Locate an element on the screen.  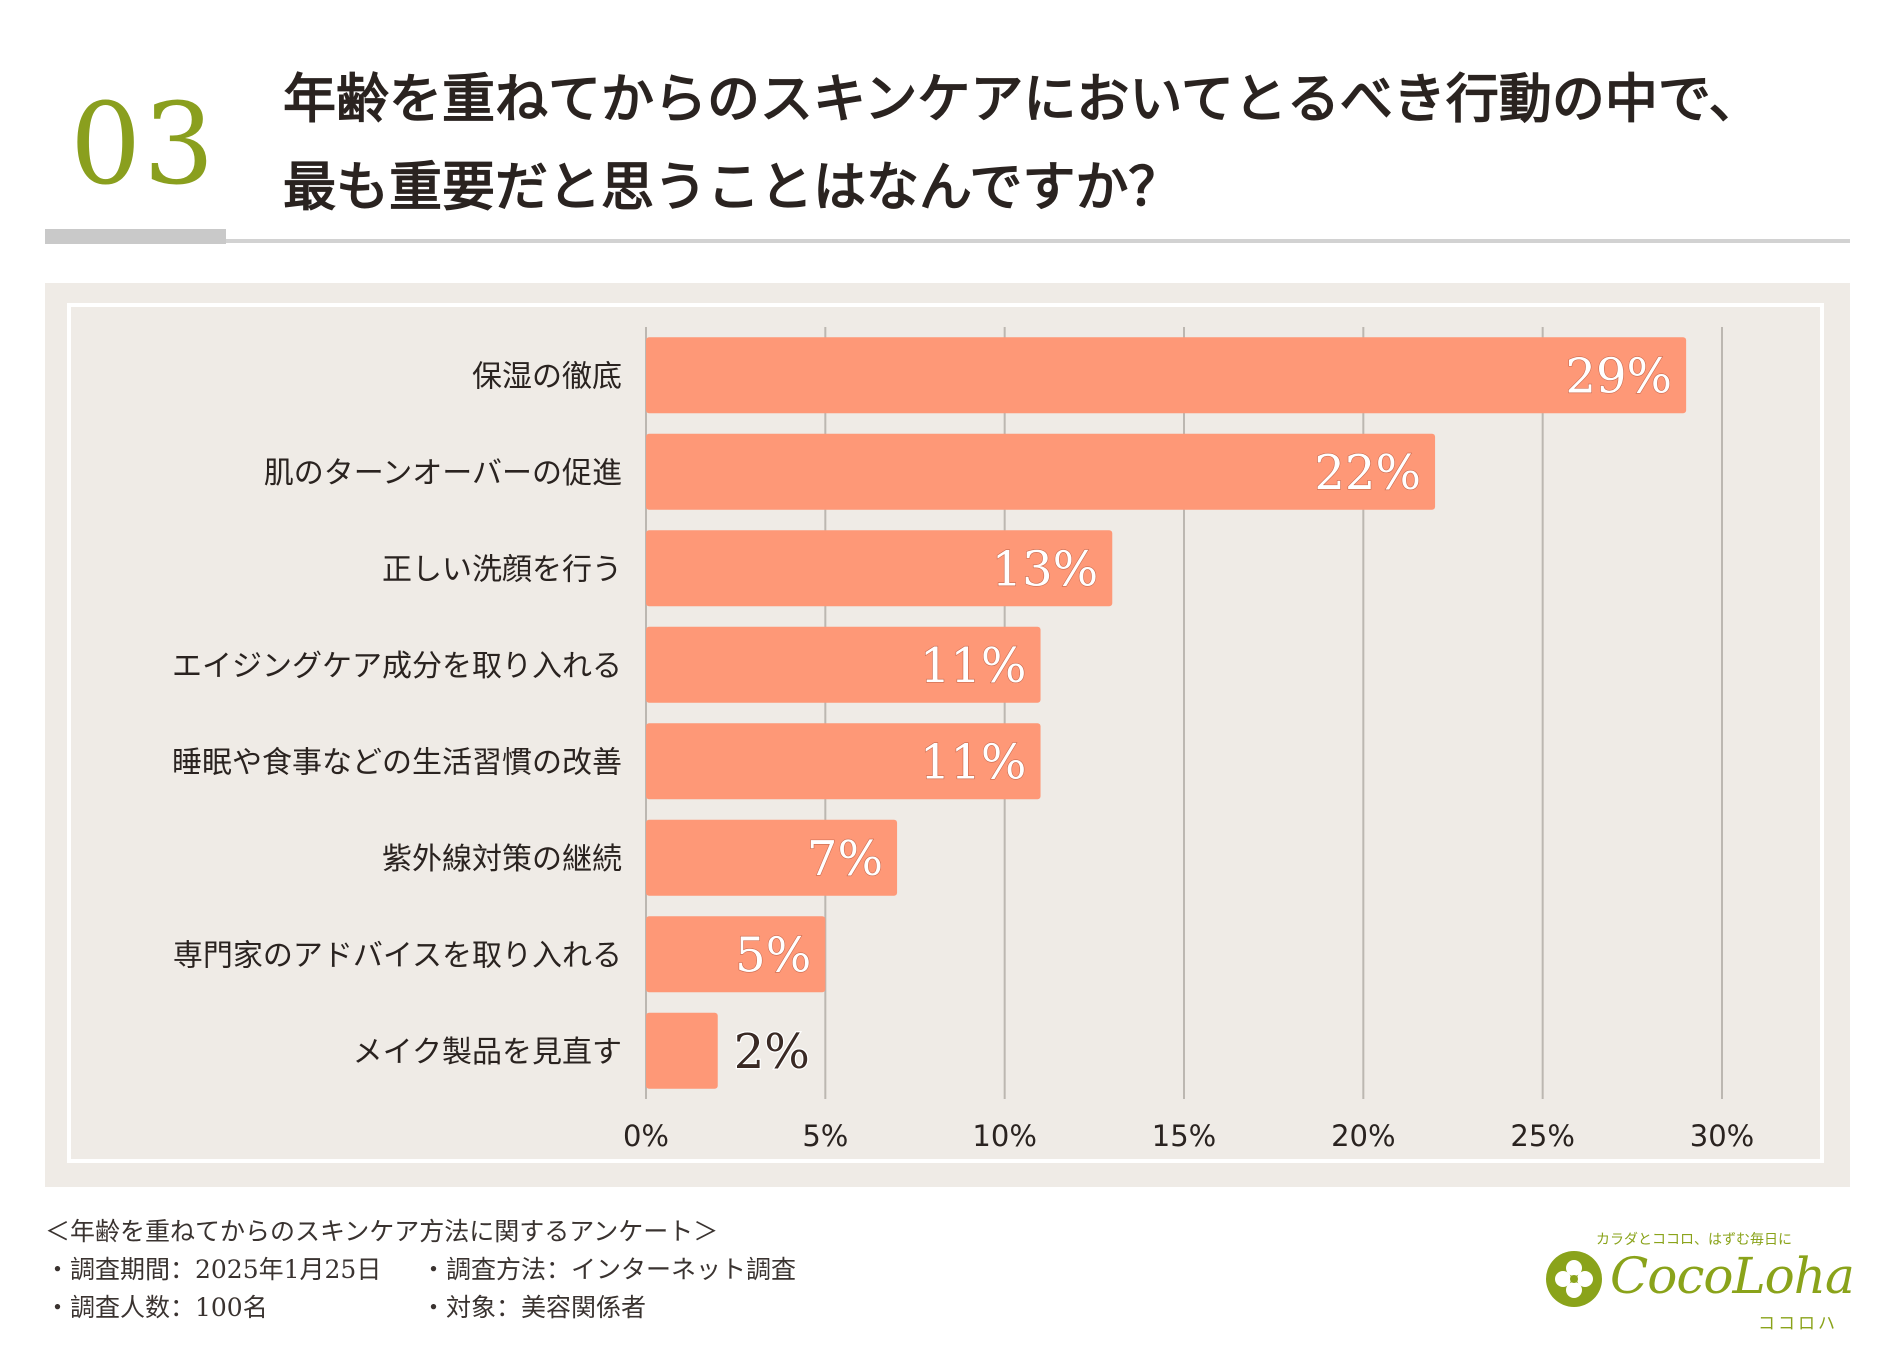
data-label: 22% is located at coordinates (1367, 473).